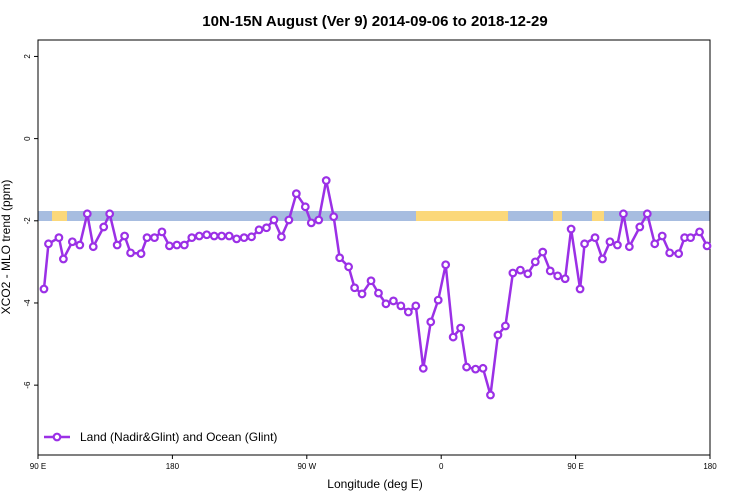 The width and height of the screenshot is (750, 500). I want to click on x-tick-label: 90 W, so click(306, 466).